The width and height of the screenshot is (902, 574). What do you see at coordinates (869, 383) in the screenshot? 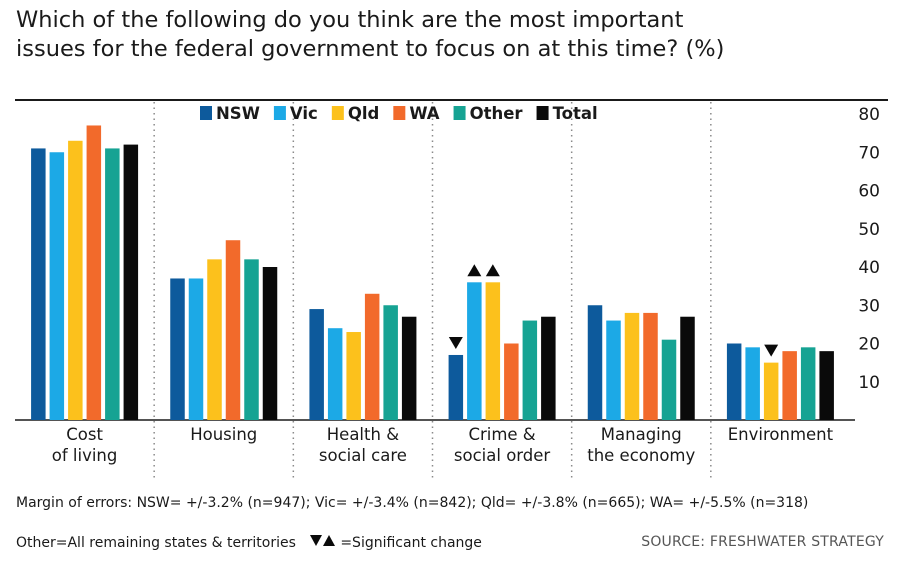
I see `y-tick-label: 10` at bounding box center [869, 383].